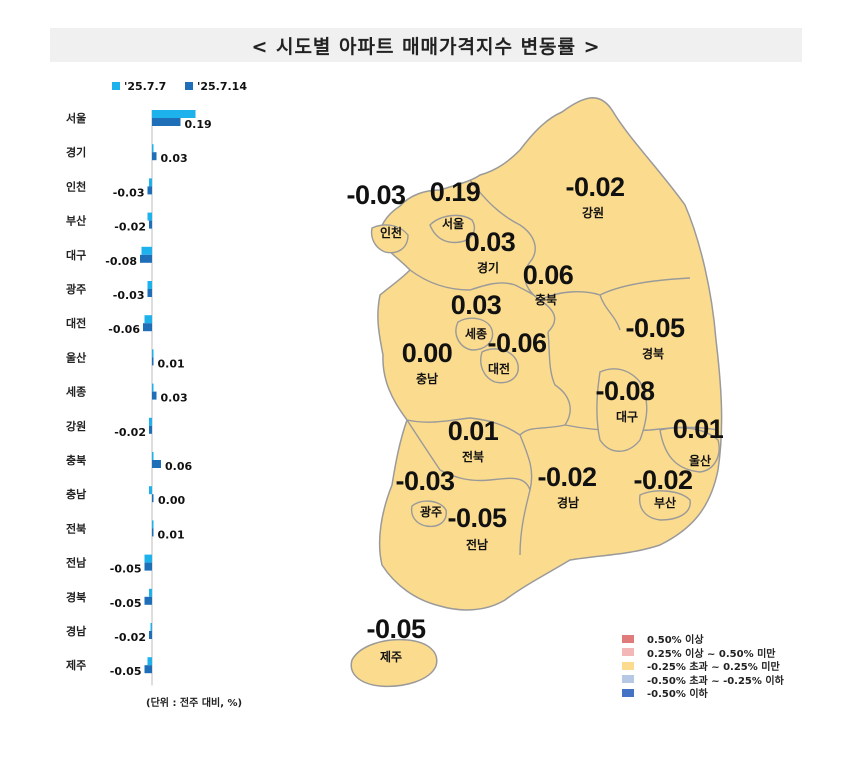 This screenshot has width=848, height=758. I want to click on legend-row: -0.25% 초과 ~ 0.25% 미만, so click(703, 666).